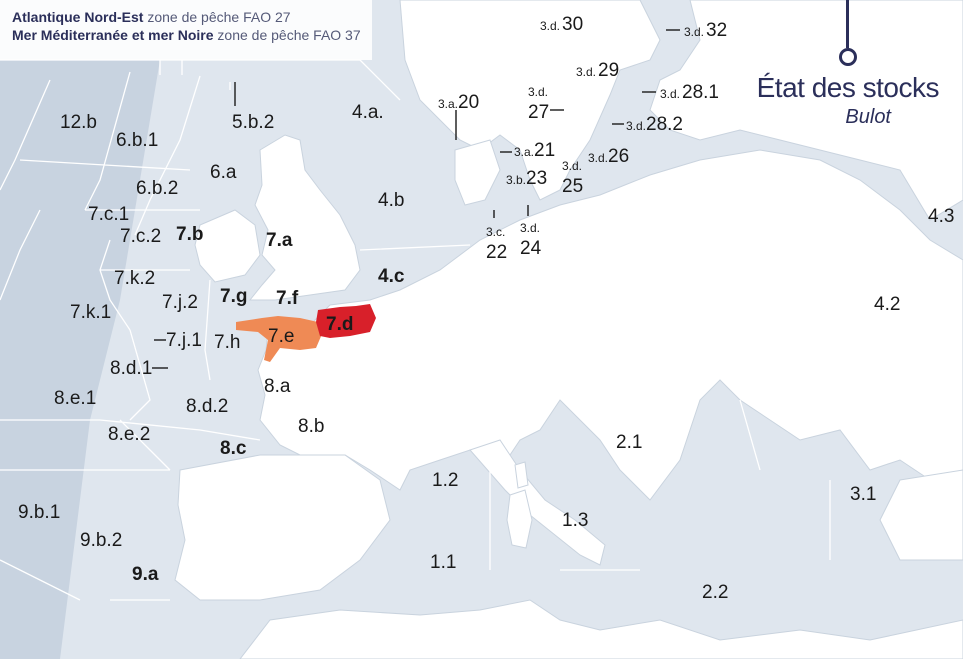  Describe the element at coordinates (544, 150) in the screenshot. I see `zone-label: 21` at that location.